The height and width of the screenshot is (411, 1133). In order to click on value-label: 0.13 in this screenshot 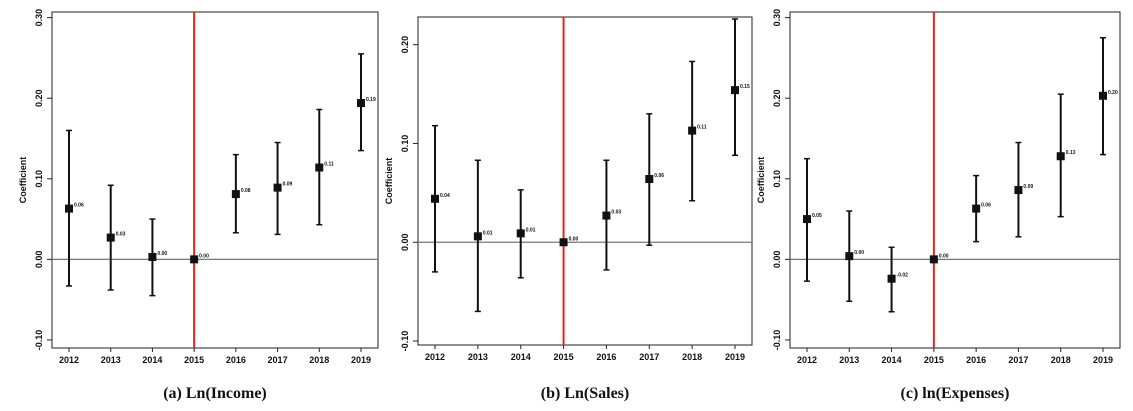, I will do `click(1071, 153)`.